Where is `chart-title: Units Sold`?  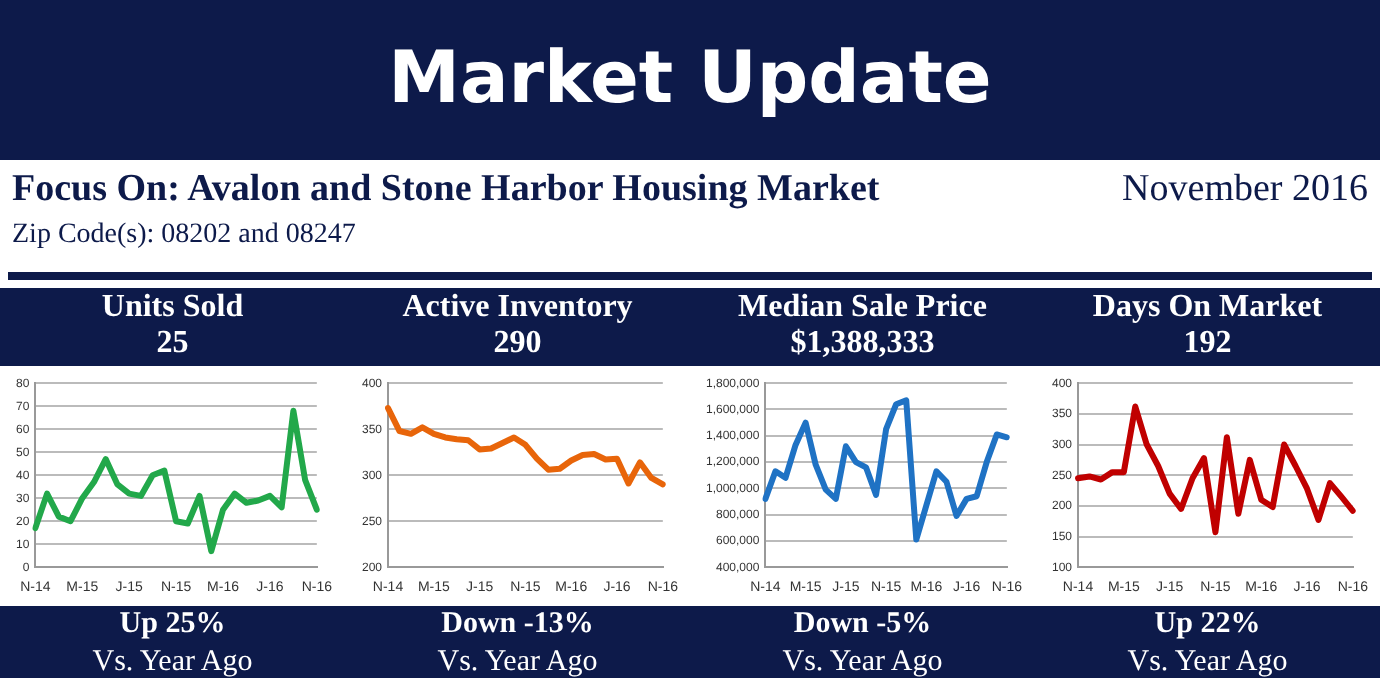
chart-title: Units Sold is located at coordinates (172, 308).